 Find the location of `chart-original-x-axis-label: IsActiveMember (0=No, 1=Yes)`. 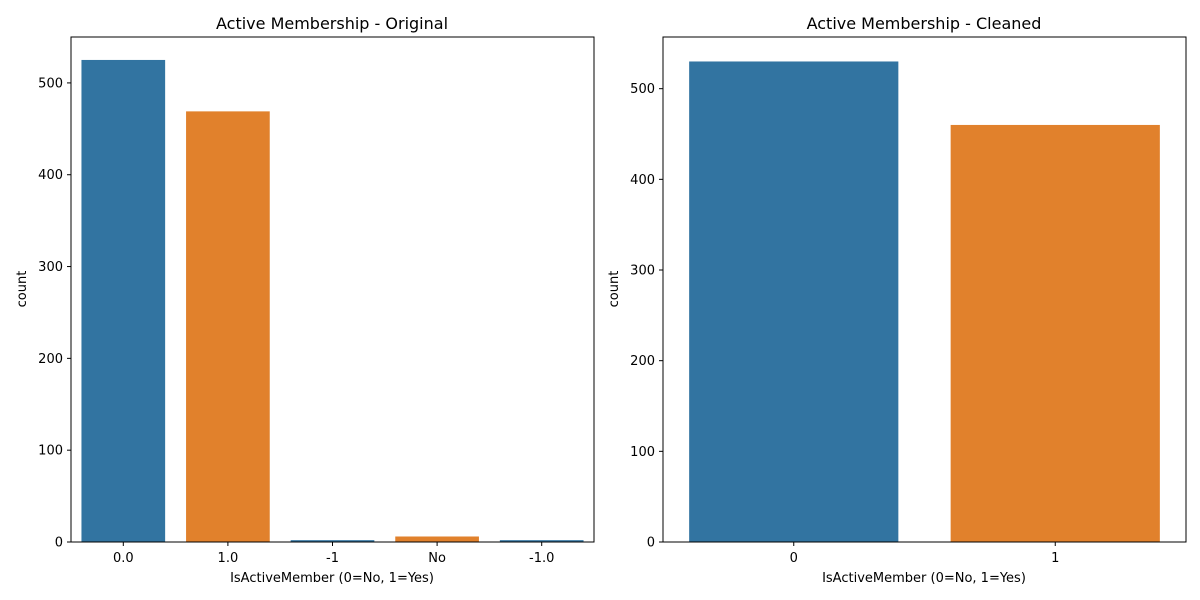

chart-original-x-axis-label: IsActiveMember (0=No, 1=Yes) is located at coordinates (332, 578).